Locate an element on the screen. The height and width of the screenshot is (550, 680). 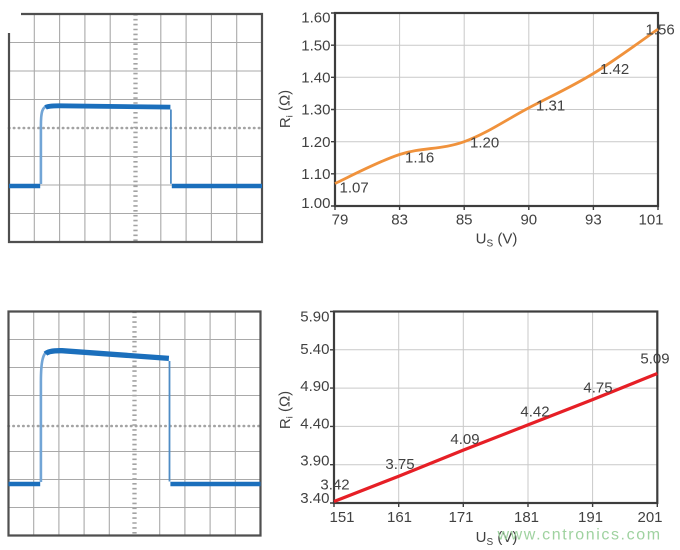
svg-text: 161 is located at coordinates (399, 517).